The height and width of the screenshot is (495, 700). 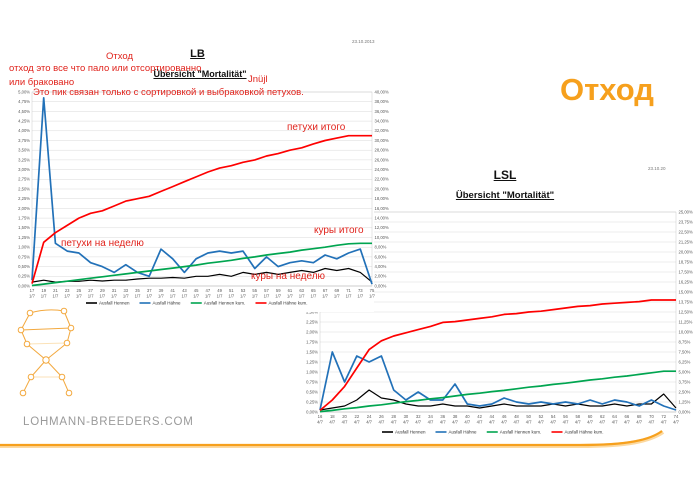 I want to click on right-axis-label: 6,25%, so click(x=685, y=361).